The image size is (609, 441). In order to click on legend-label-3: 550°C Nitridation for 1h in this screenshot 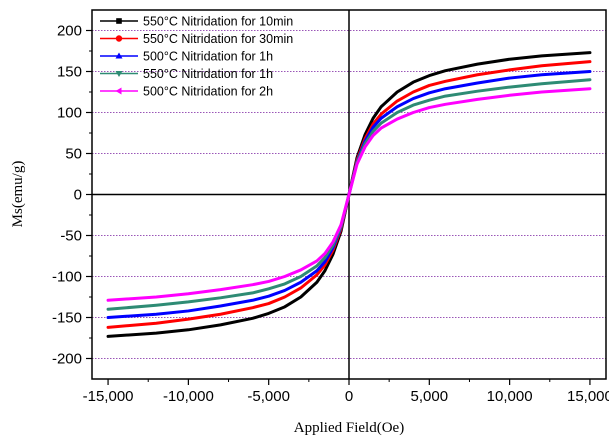, I will do `click(208, 74)`.